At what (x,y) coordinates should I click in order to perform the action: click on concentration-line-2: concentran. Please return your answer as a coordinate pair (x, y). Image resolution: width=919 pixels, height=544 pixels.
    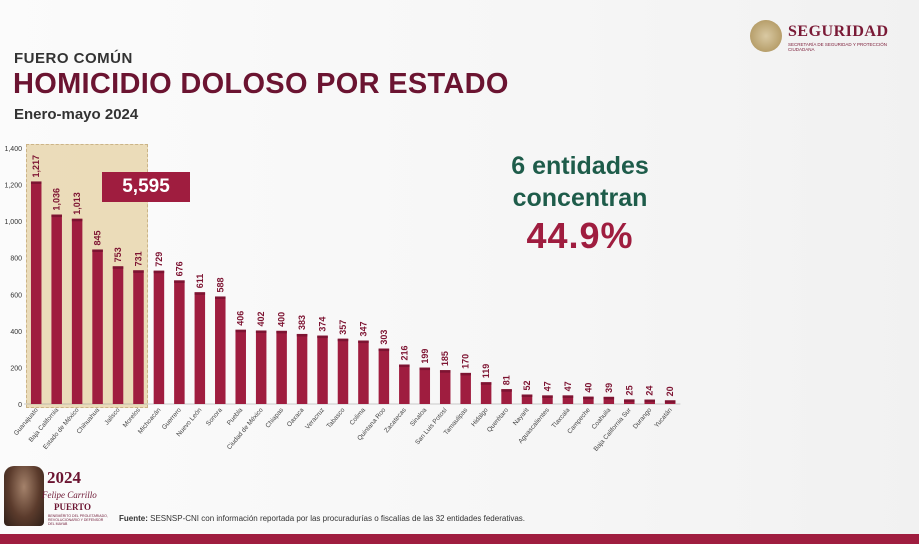
    Looking at the image, I should click on (580, 198).